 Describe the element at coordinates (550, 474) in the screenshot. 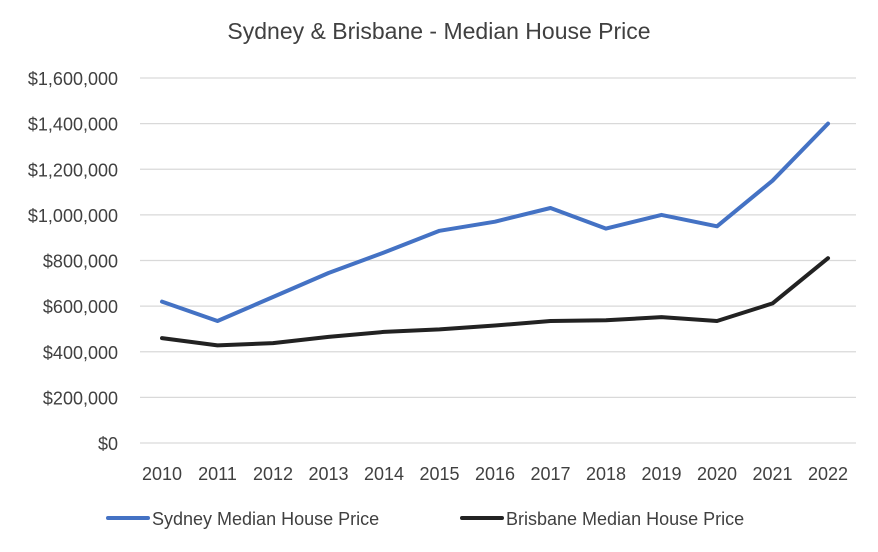

I see `x-tick-label: 2017` at that location.